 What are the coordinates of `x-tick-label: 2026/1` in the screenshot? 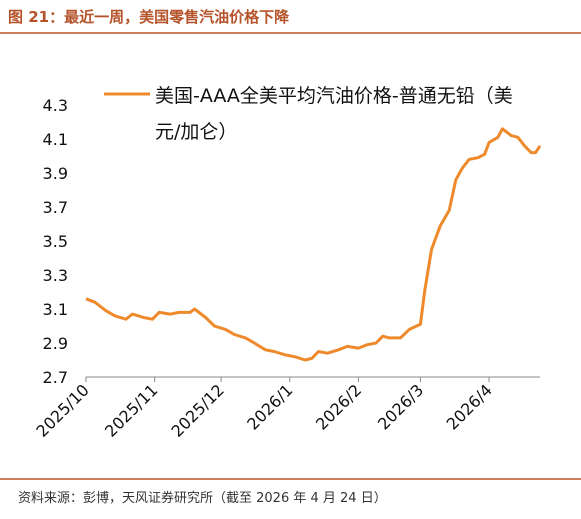 It's located at (269, 406).